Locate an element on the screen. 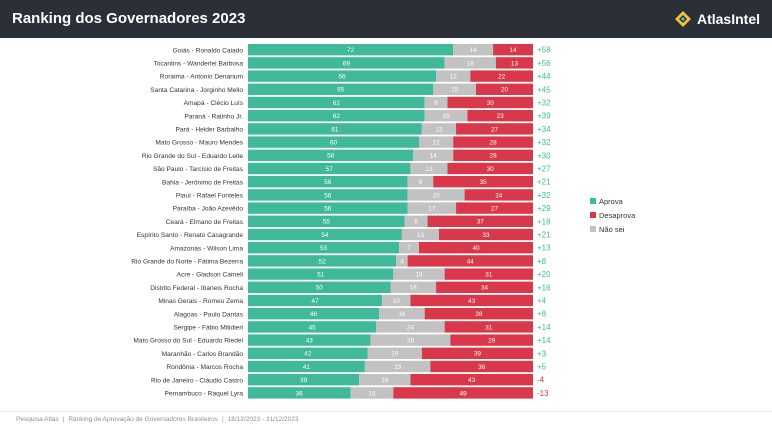 The image size is (772, 430). net-score-label: +45 is located at coordinates (544, 89).